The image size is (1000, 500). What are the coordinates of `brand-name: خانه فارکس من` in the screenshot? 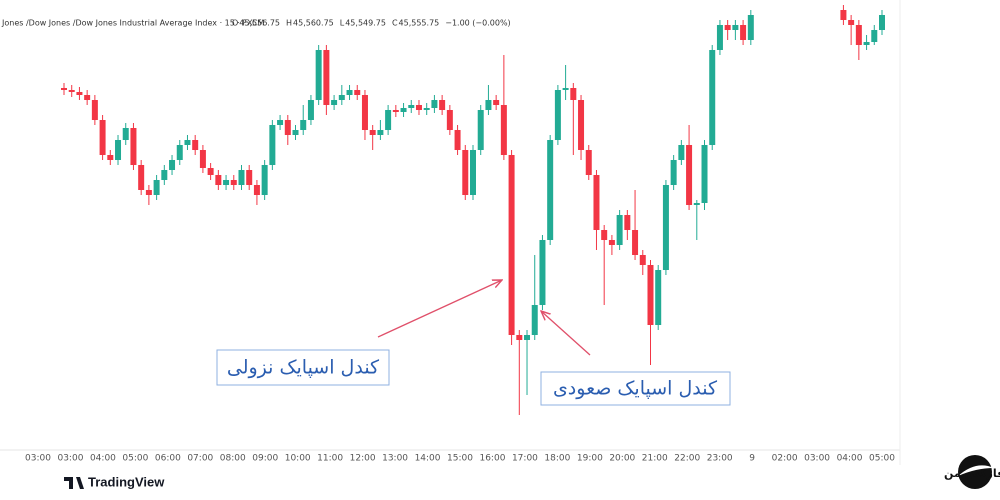 It's located at (972, 473).